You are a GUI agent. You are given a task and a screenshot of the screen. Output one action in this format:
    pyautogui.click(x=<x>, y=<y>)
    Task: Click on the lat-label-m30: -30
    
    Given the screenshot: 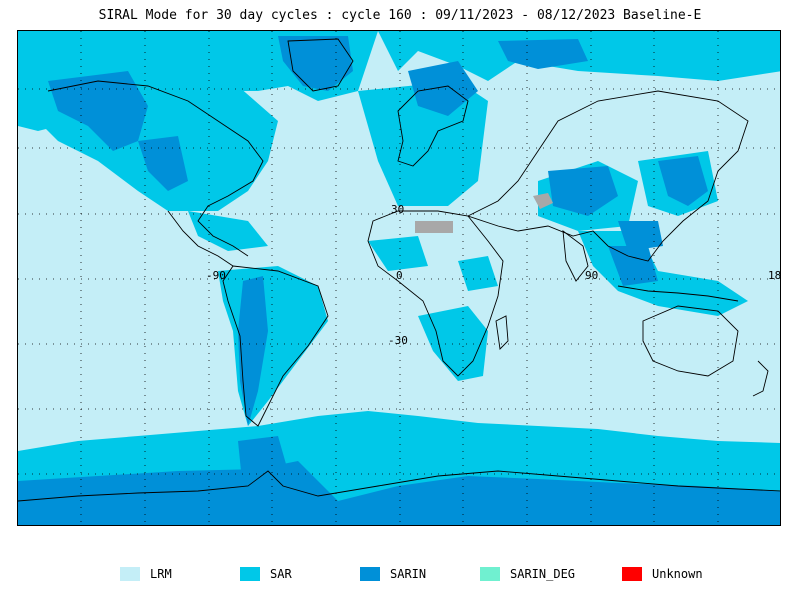 What is the action you would take?
    pyautogui.click(x=398, y=340)
    